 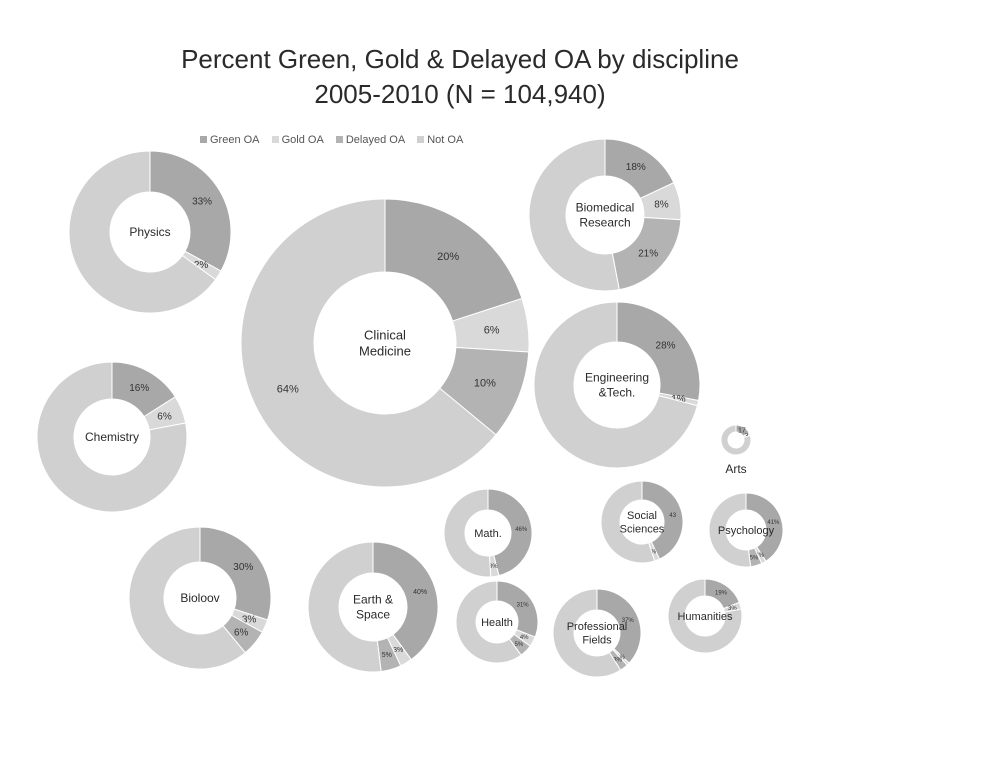 What do you see at coordinates (662, 520) in the screenshot?
I see `slice-social-sciences-green-oa` at bounding box center [662, 520].